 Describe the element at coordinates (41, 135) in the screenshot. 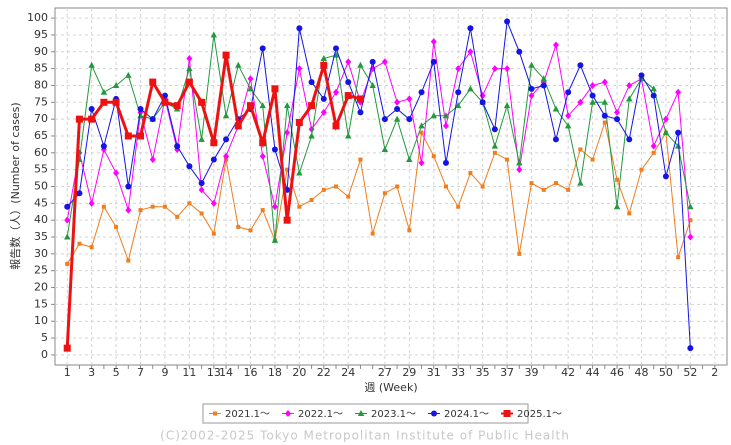

I see `y-tick-label: 65` at that location.